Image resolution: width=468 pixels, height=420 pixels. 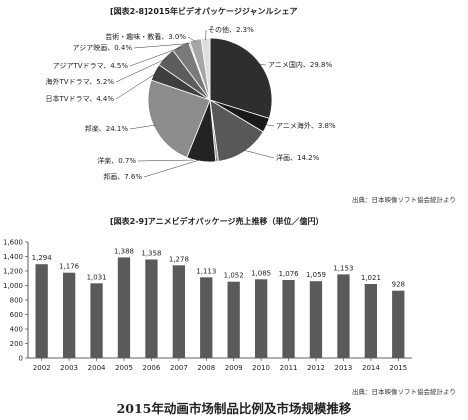 I want to click on y-tick-label: 1,000, so click(x=13, y=286).